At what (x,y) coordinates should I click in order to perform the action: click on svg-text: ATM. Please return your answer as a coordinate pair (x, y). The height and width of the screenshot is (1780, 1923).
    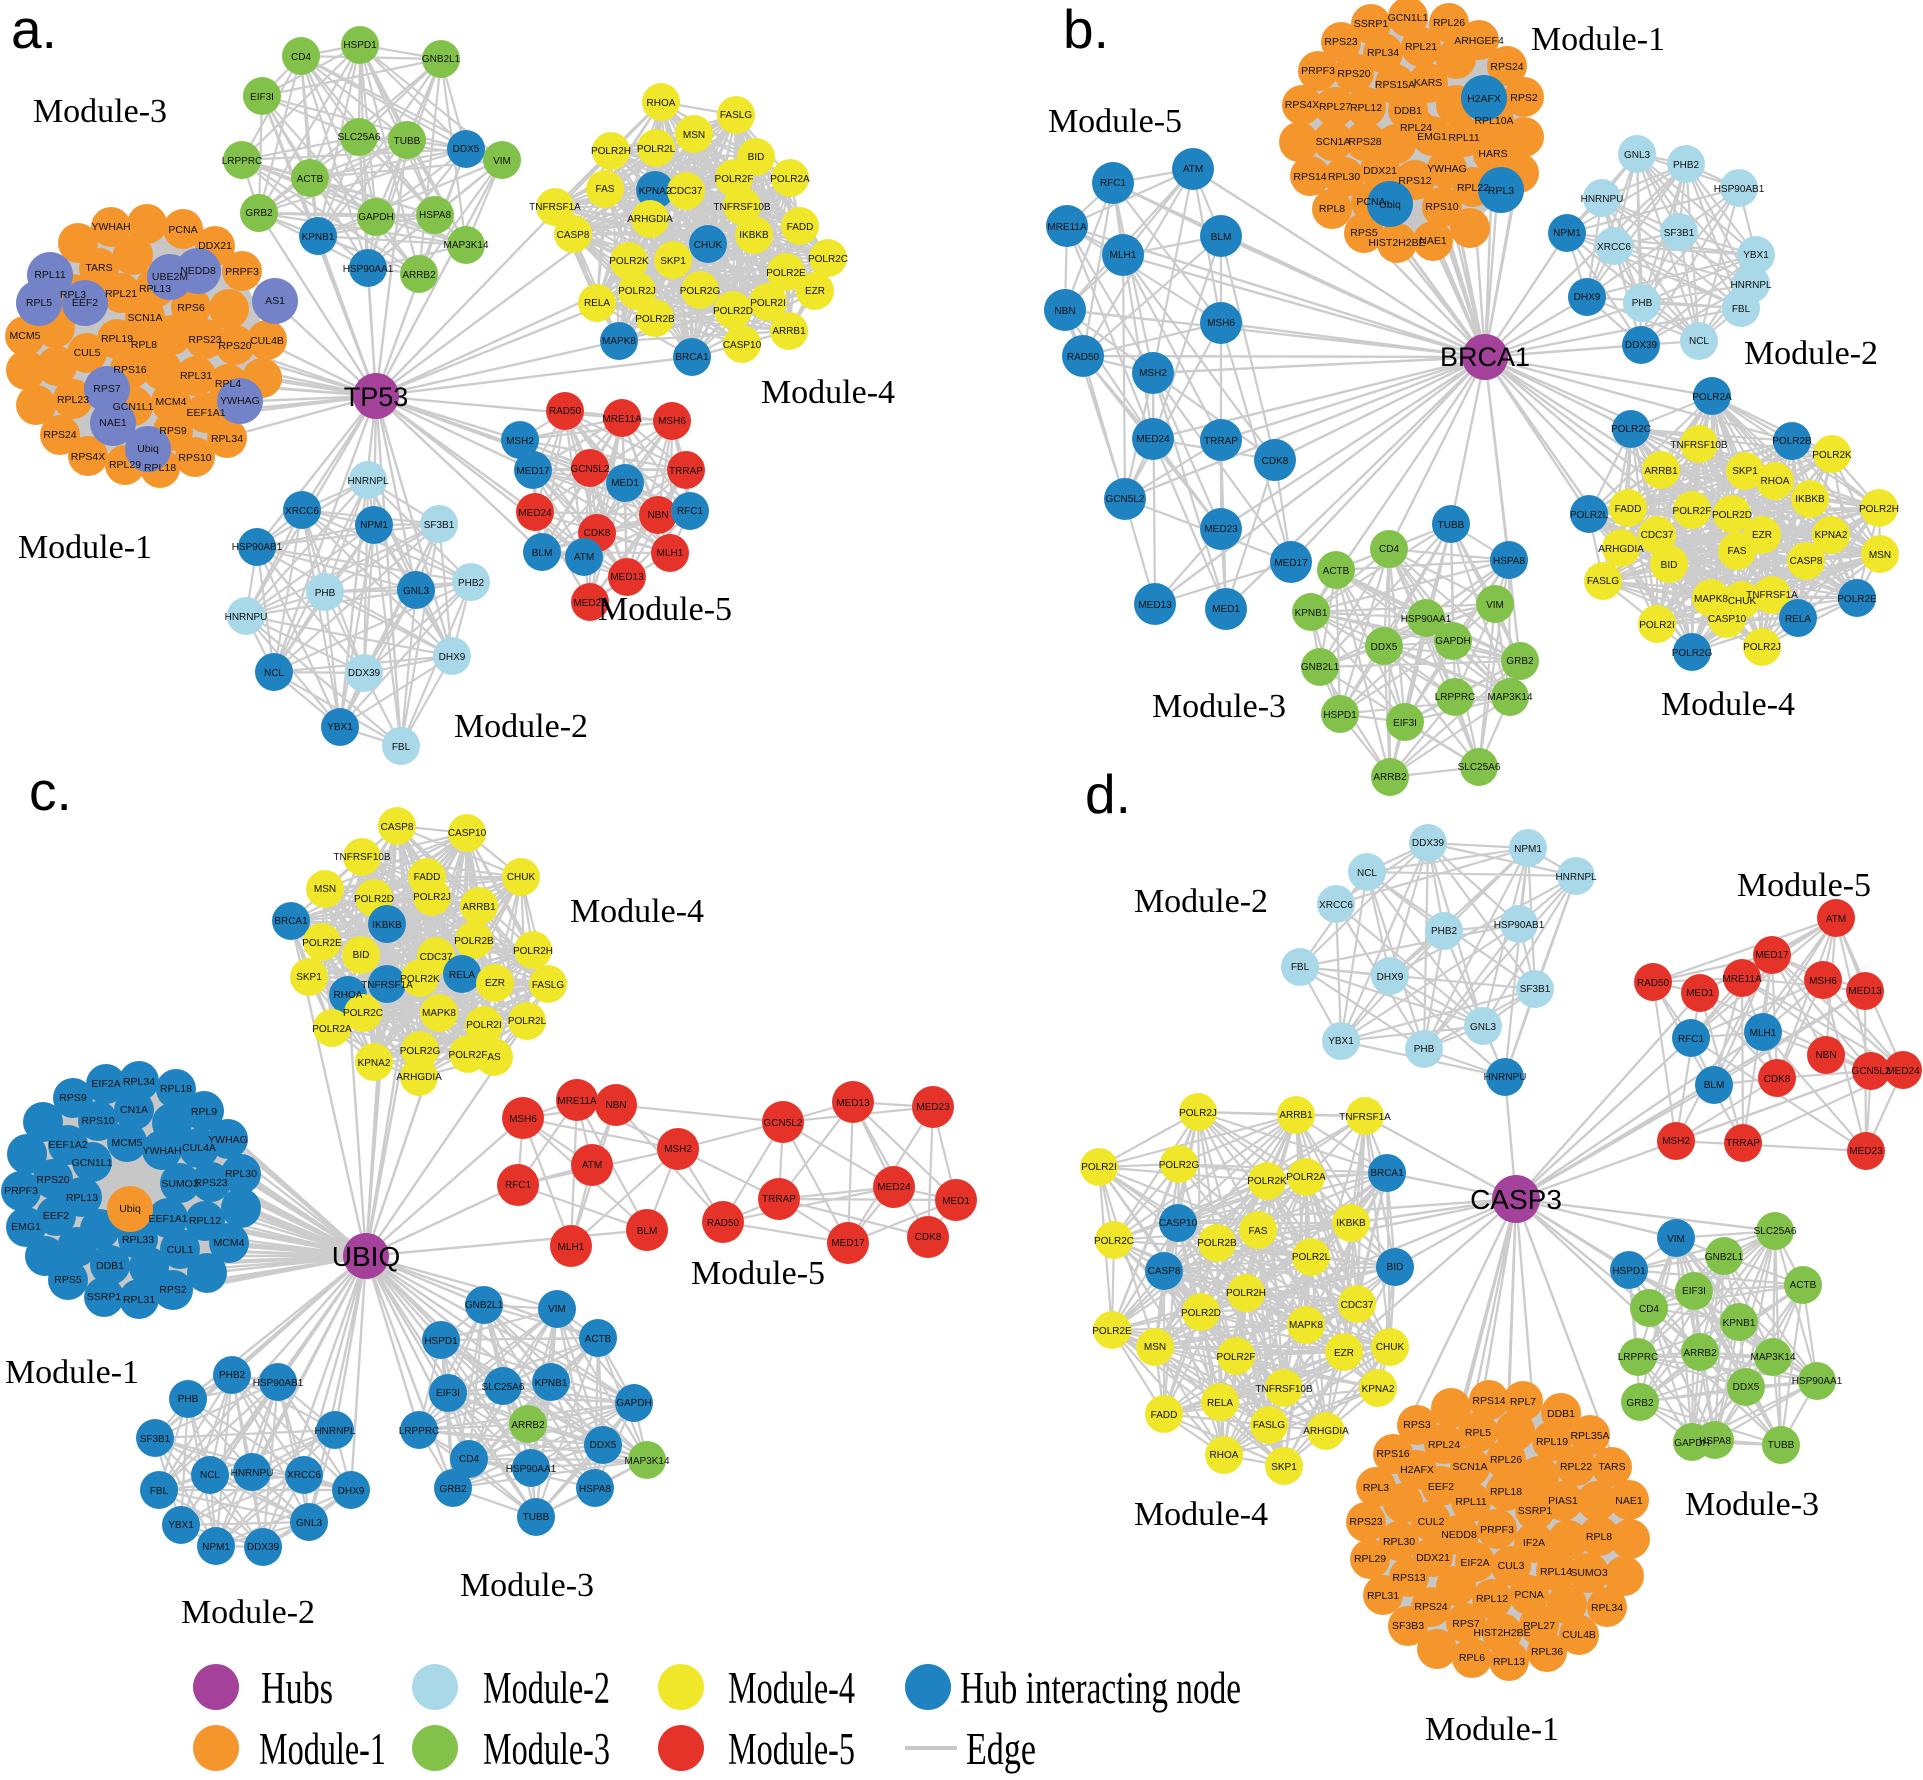
    Looking at the image, I should click on (592, 1165).